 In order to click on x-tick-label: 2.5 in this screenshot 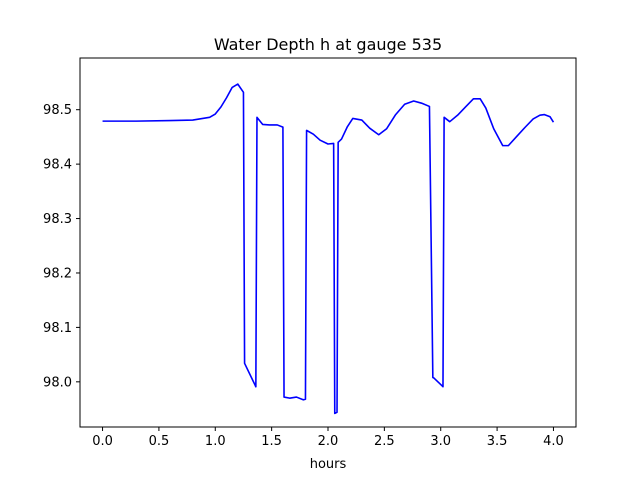, I will do `click(384, 441)`.